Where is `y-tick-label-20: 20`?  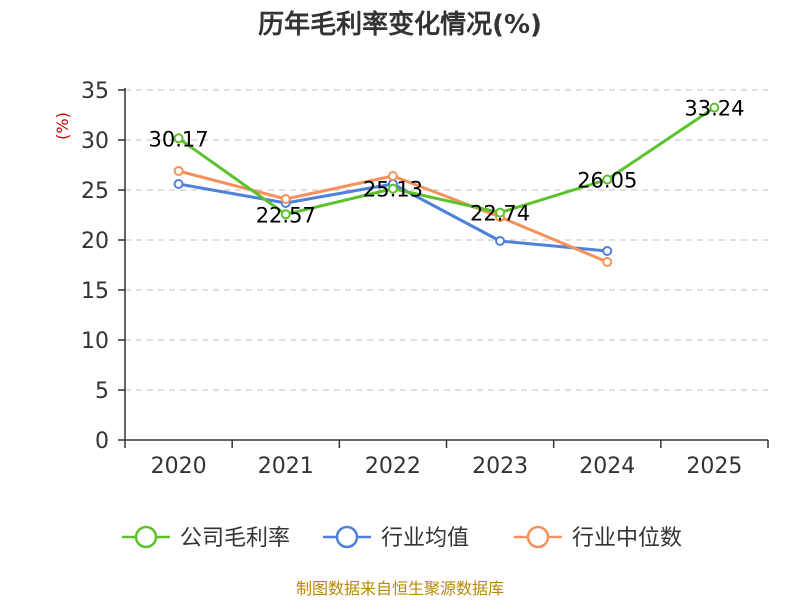
y-tick-label-20: 20 is located at coordinates (95, 241).